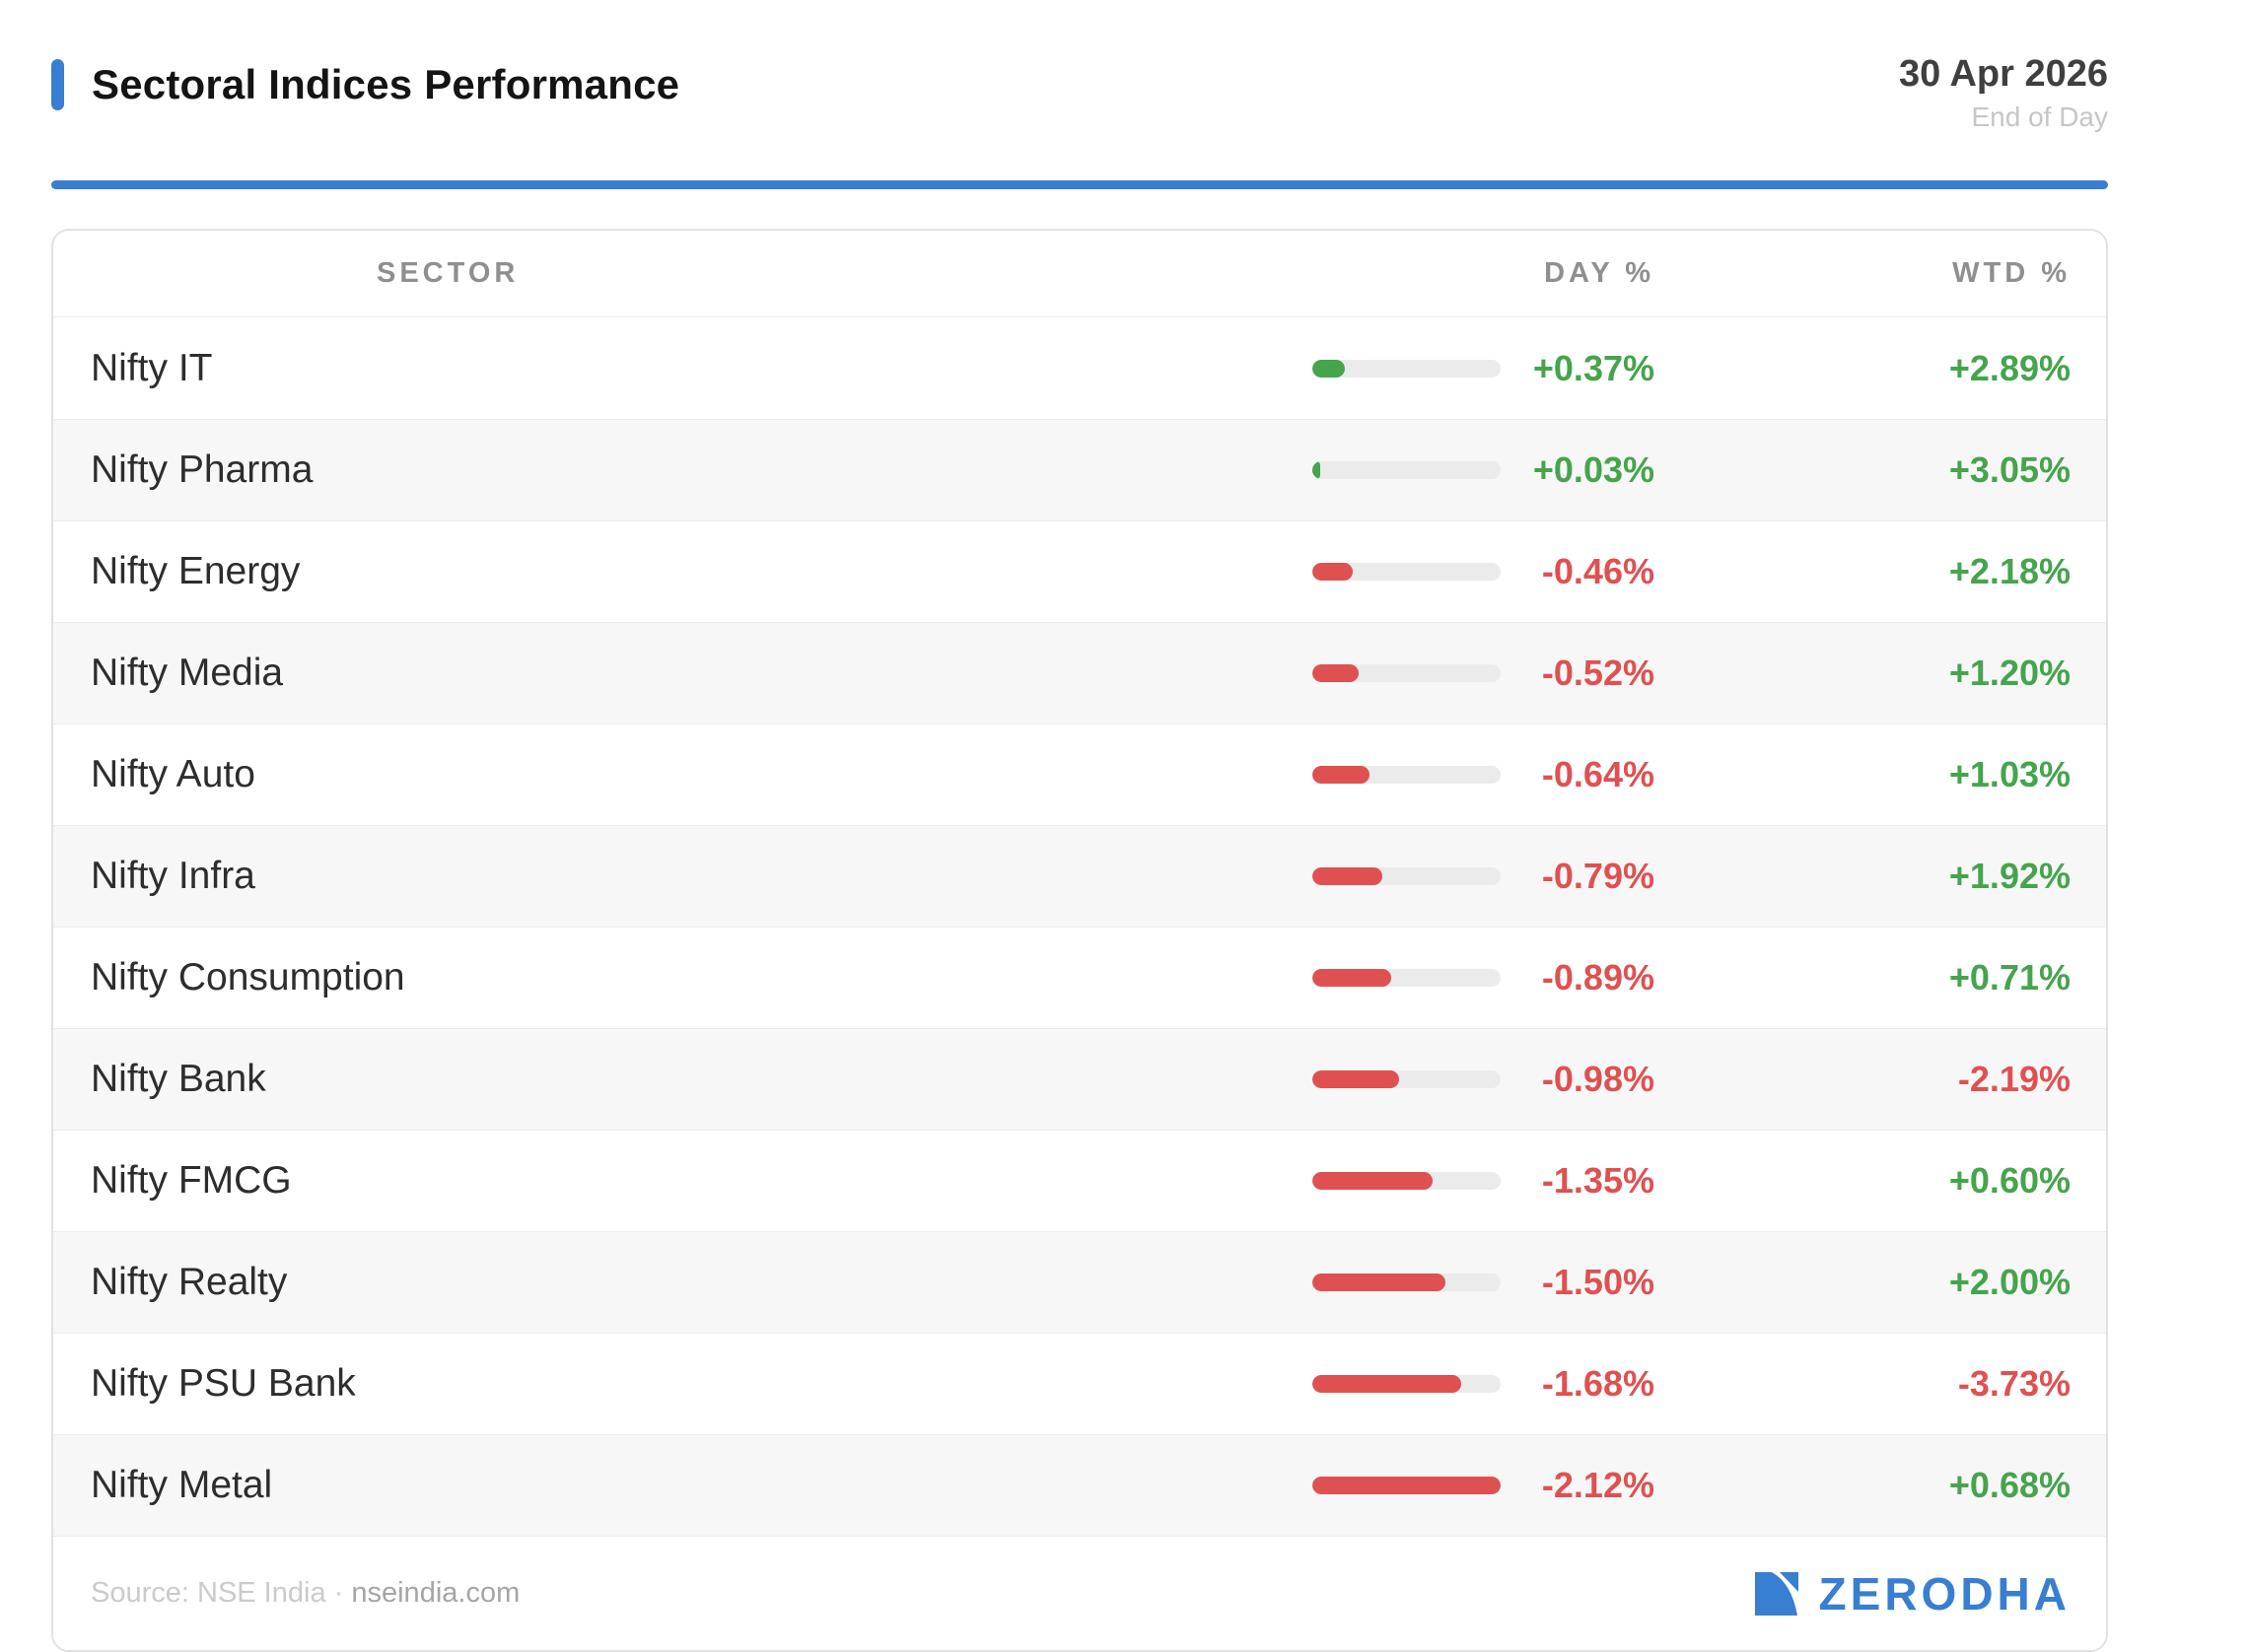 Image resolution: width=2248 pixels, height=1652 pixels. What do you see at coordinates (386, 84) in the screenshot?
I see `page-title: Sectoral Indices Performance` at bounding box center [386, 84].